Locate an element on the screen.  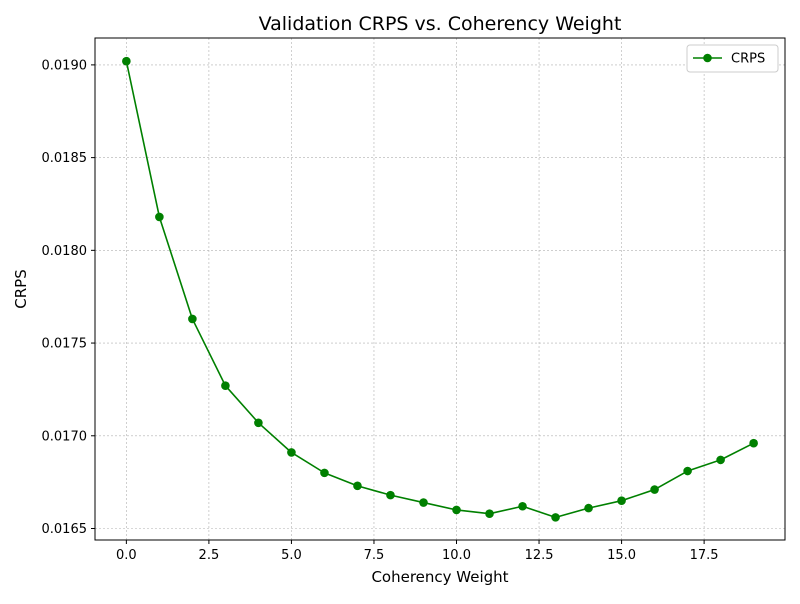
x-tick-label: 10.0 is located at coordinates (456, 555).